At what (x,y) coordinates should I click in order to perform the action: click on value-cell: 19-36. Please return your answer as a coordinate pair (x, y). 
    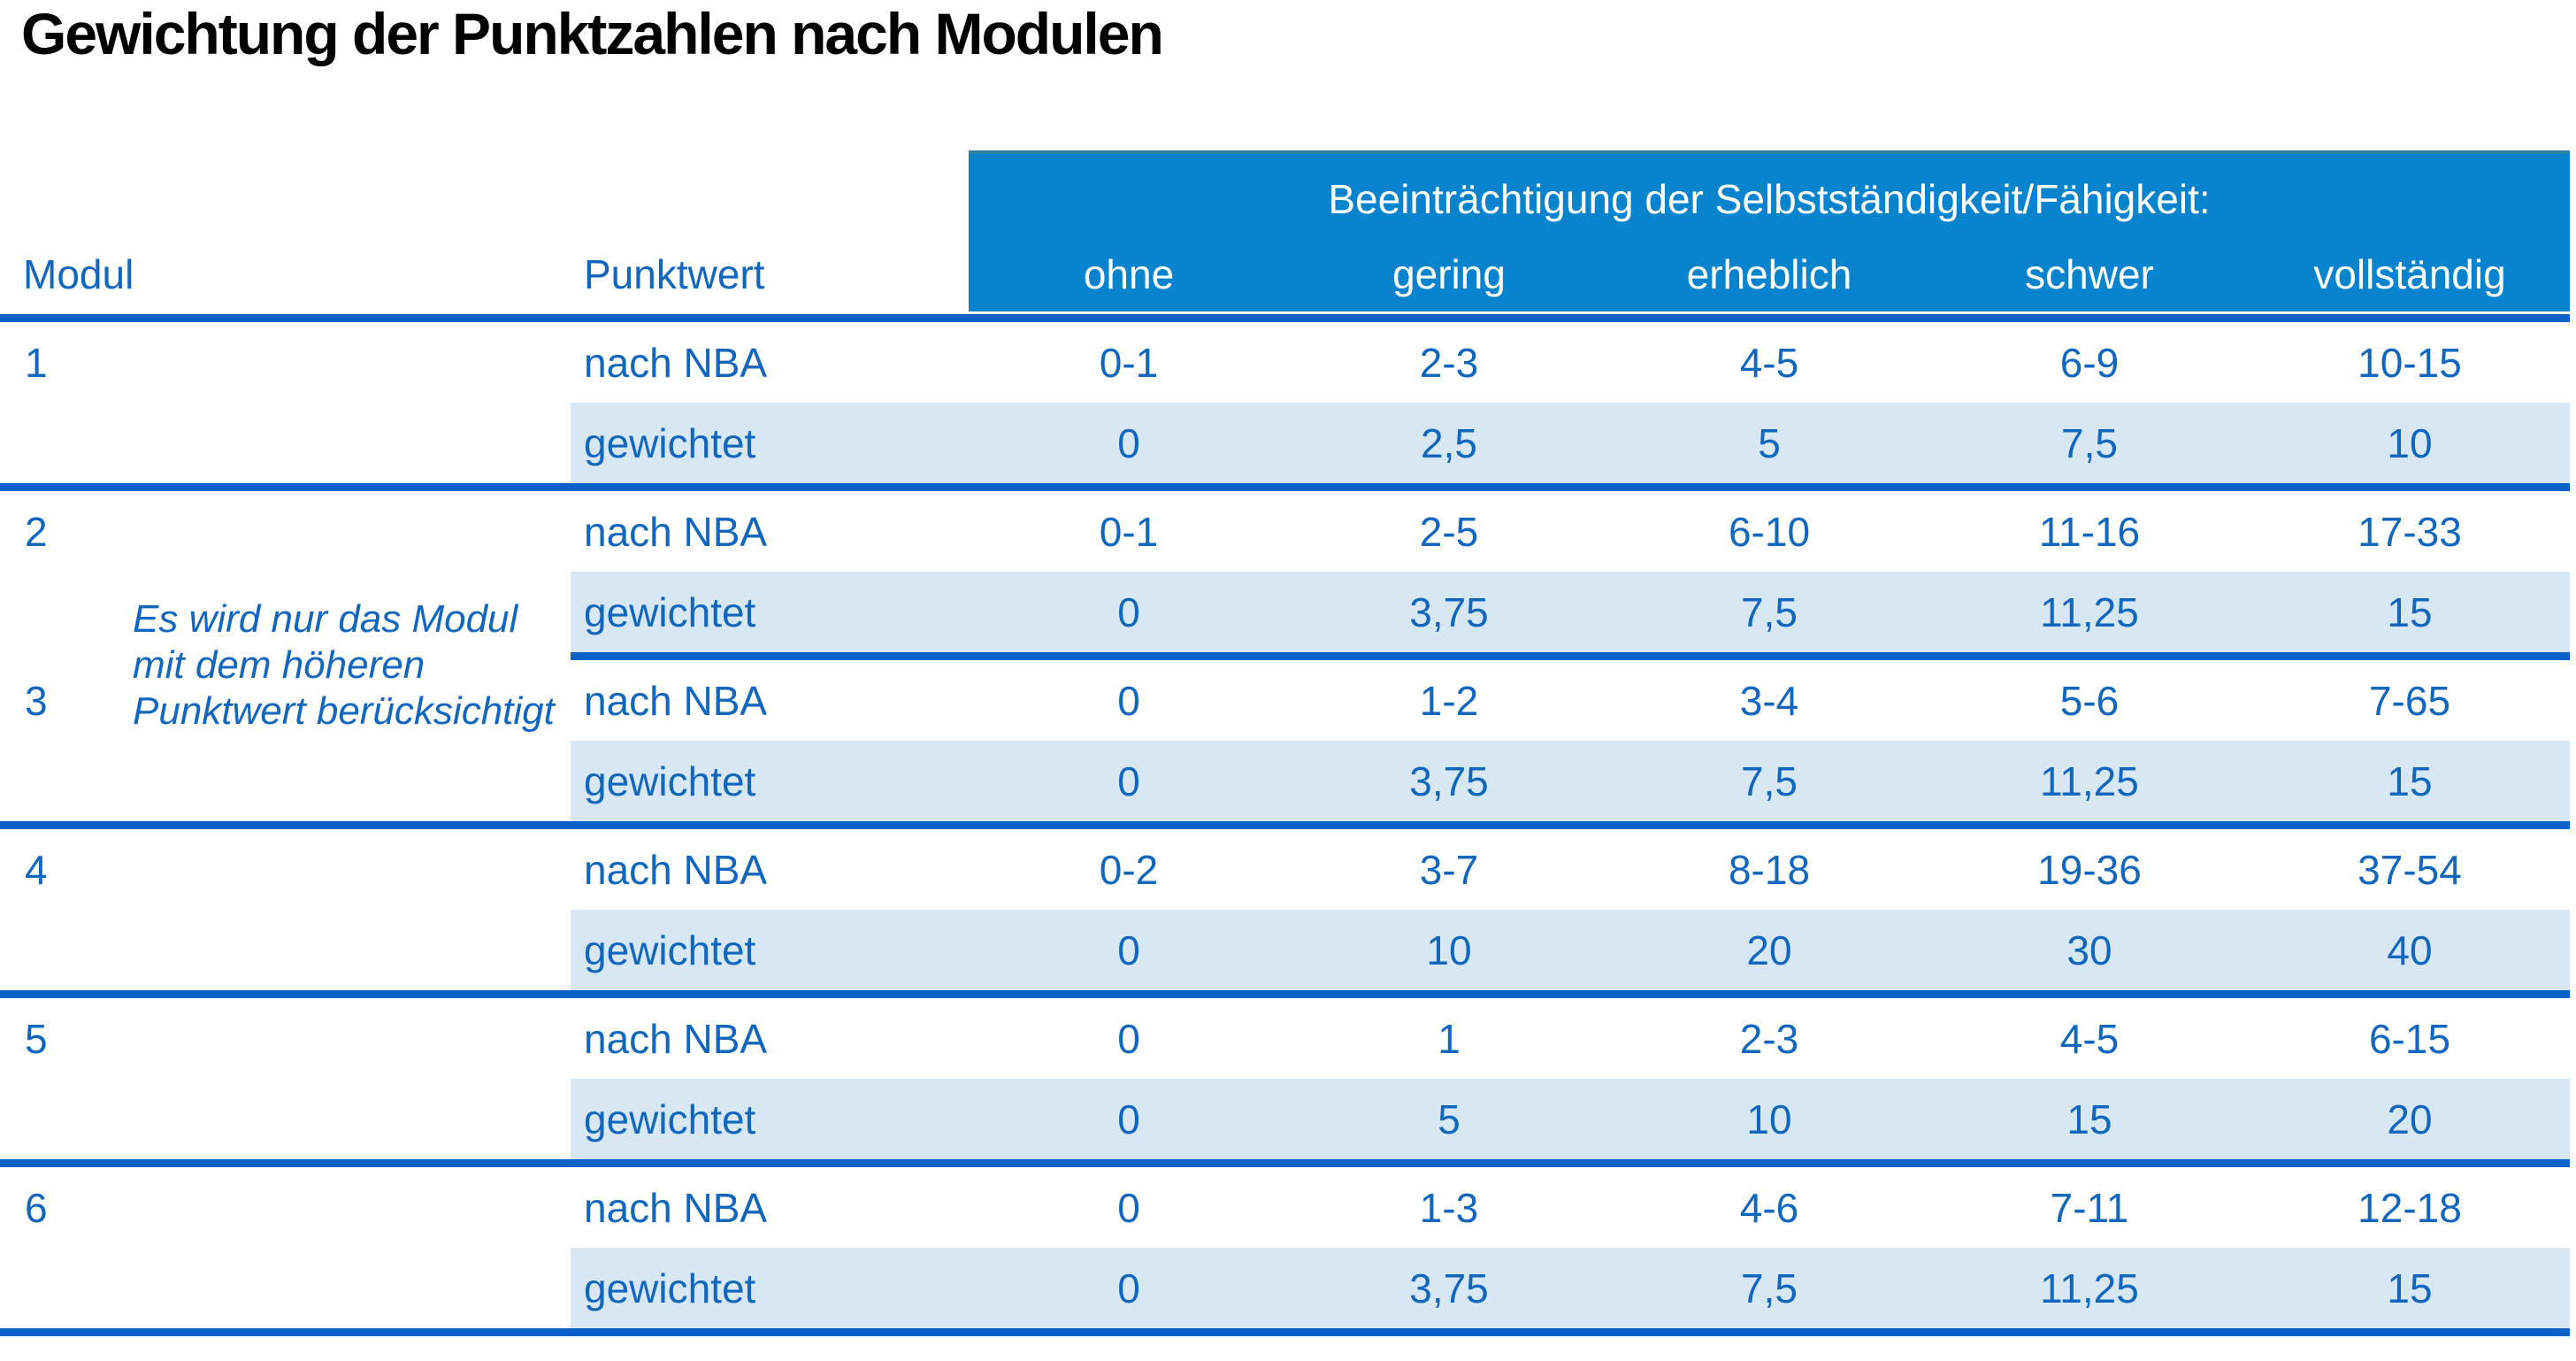
    Looking at the image, I should click on (2089, 869).